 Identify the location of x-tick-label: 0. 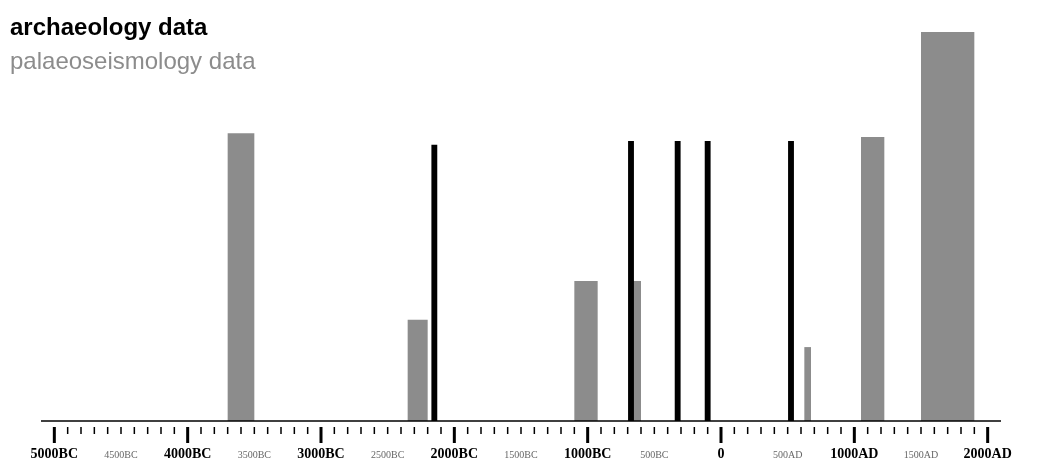
(721, 453).